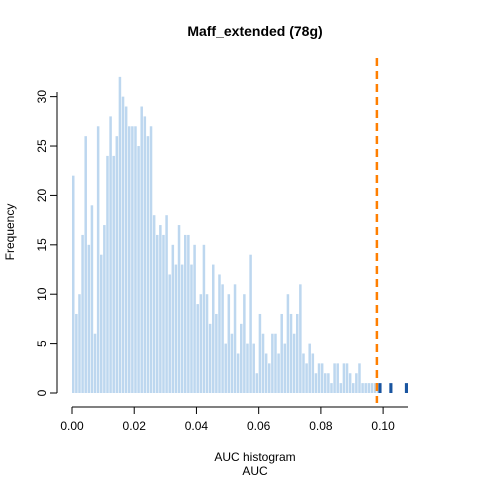 This screenshot has width=480, height=480. What do you see at coordinates (42, 245) in the screenshot?
I see `y-tick-label: 15` at bounding box center [42, 245].